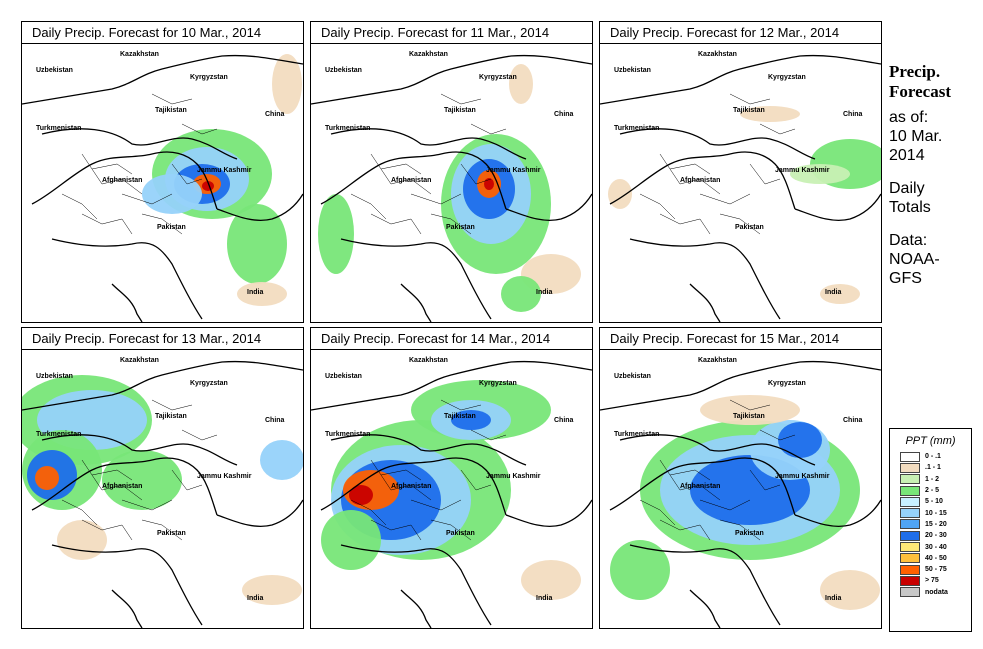  I want to click on map-label-afghanistan: Afghanistan, so click(700, 180).